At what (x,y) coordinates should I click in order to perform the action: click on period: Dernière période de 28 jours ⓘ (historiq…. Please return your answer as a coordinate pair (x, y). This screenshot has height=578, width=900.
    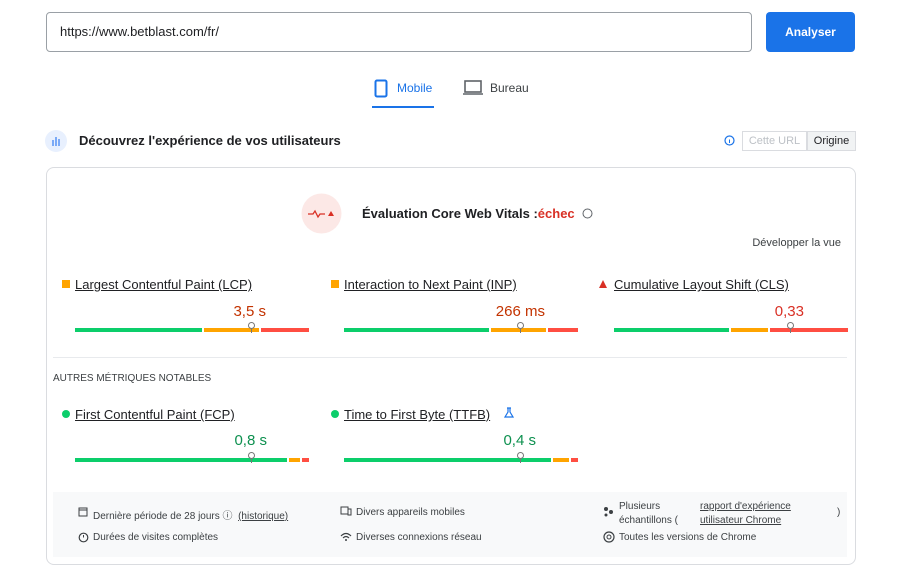
    Looking at the image, I should click on (191, 516).